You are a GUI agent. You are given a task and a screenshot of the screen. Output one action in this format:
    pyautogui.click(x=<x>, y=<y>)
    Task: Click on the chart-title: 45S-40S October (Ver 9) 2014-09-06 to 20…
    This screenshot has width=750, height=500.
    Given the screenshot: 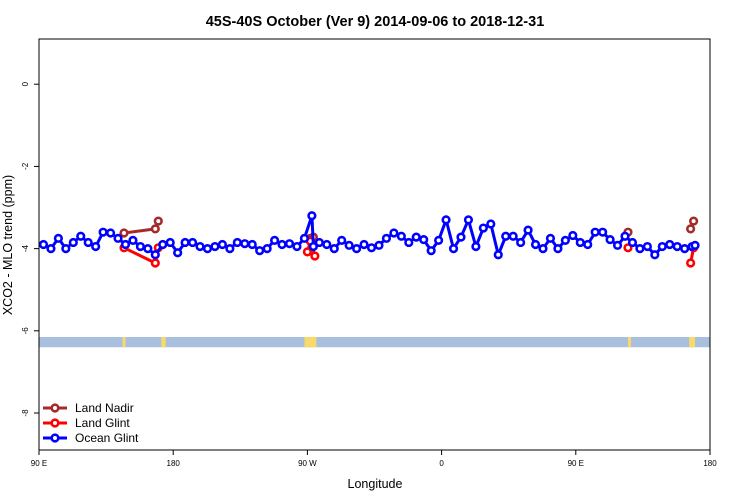 What is the action you would take?
    pyautogui.click(x=375, y=22)
    